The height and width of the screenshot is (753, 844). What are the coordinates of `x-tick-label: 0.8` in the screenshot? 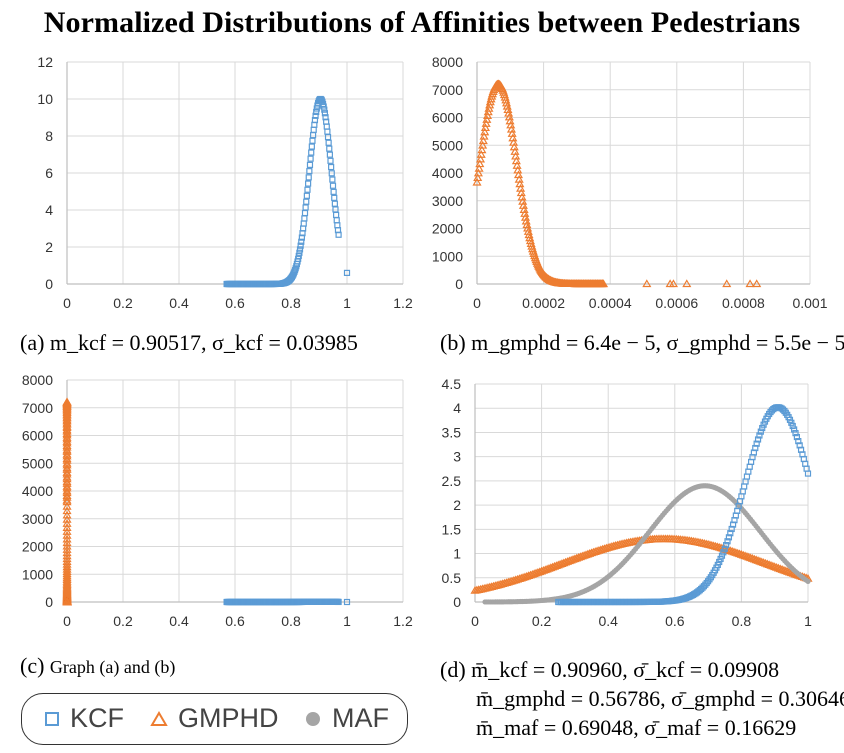 It's located at (291, 303).